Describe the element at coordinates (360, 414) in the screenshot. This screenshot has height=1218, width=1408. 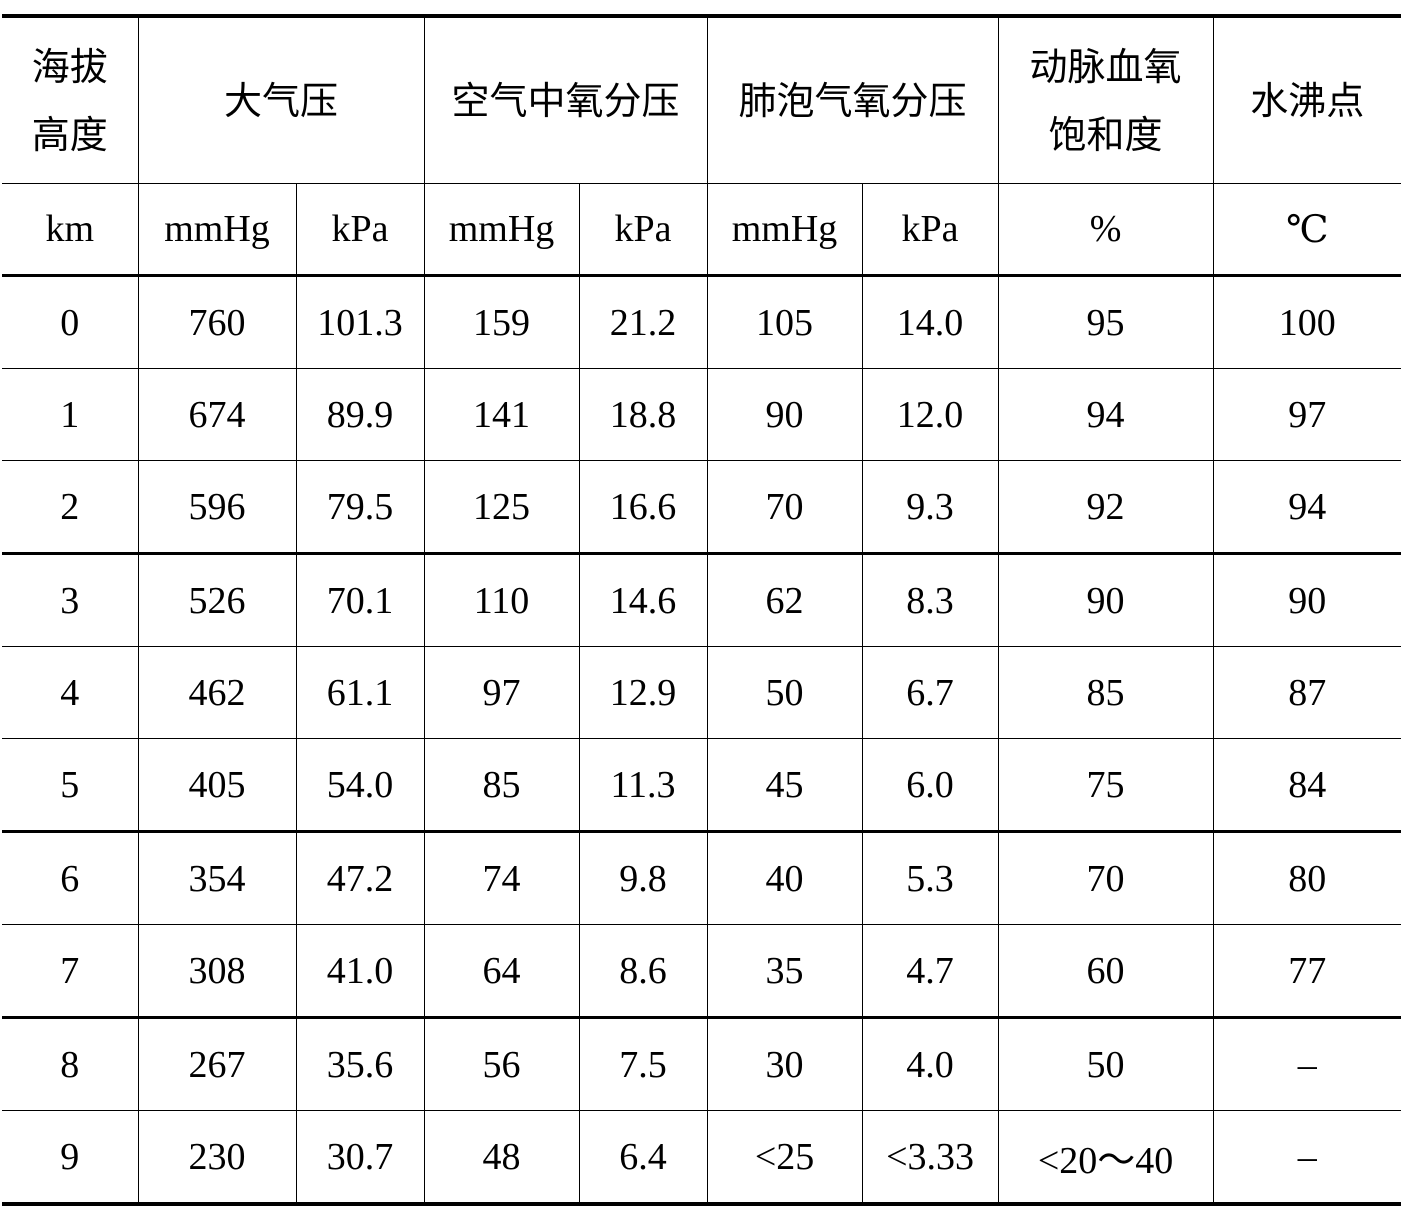
I see `table-cell: 89.9` at that location.